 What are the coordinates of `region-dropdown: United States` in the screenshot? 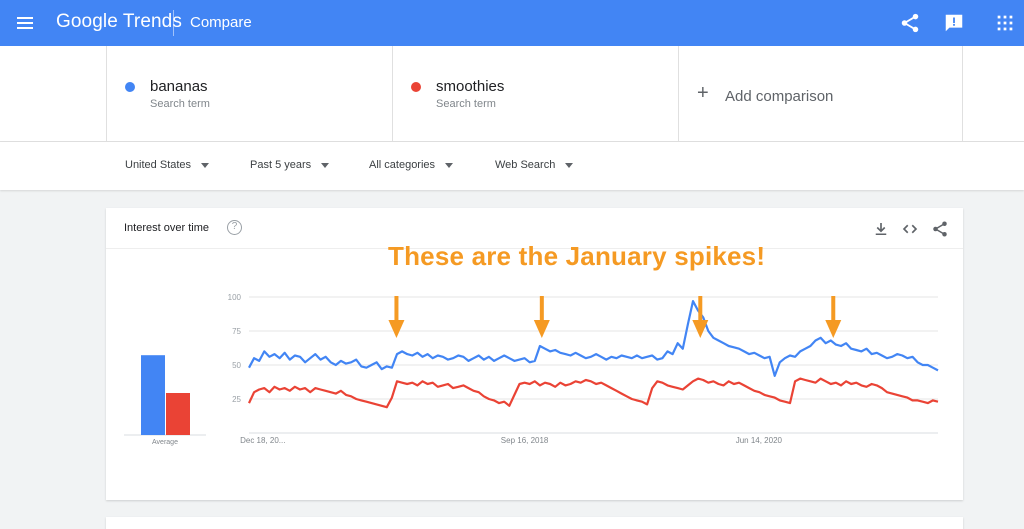 It's located at (167, 165).